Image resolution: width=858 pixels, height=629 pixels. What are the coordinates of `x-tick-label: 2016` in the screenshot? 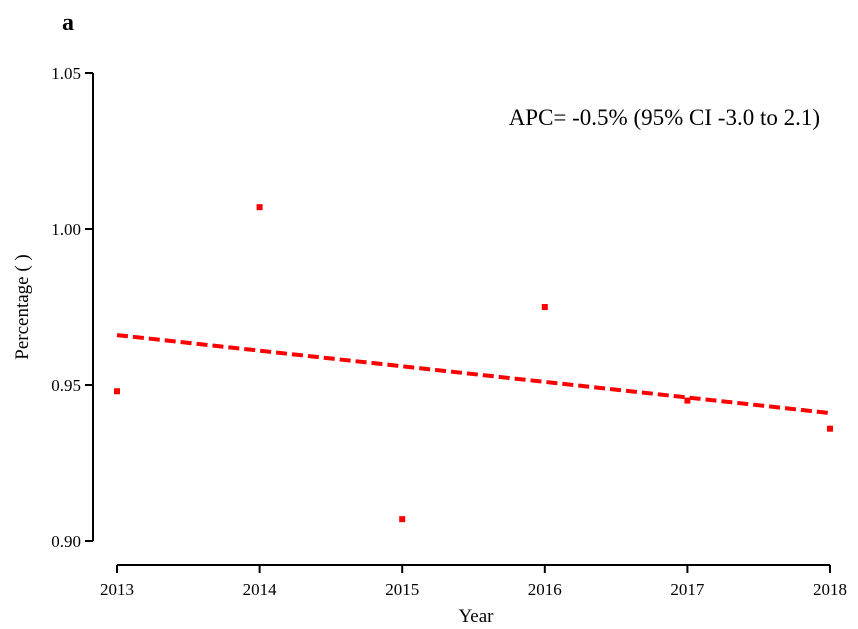 It's located at (545, 589).